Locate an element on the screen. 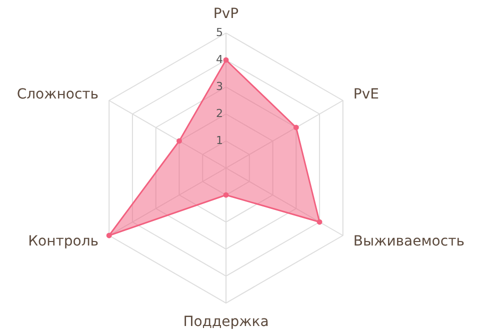 The width and height of the screenshot is (485, 332). spoke-label: Выживаемость is located at coordinates (408, 242).